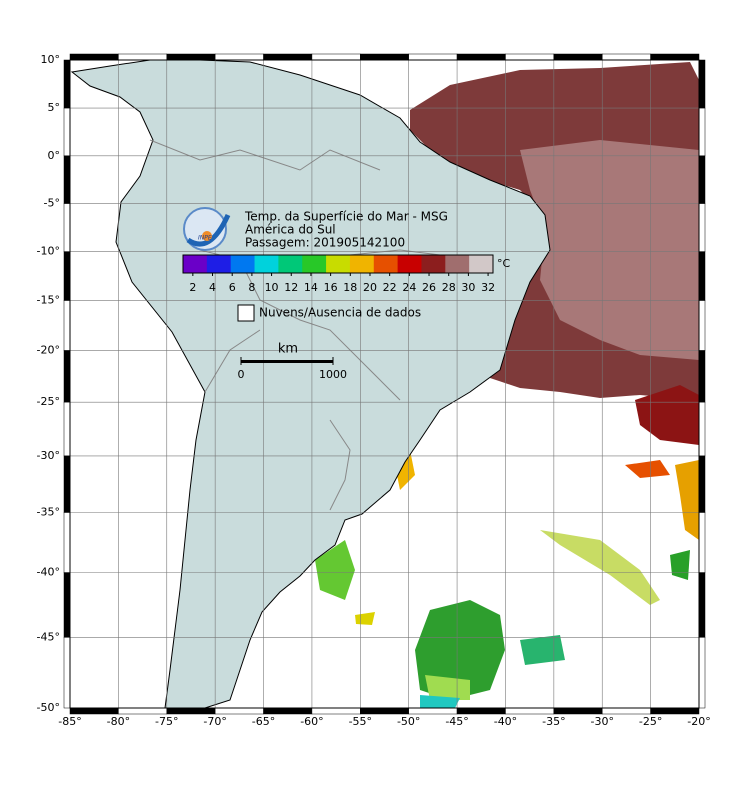  Describe the element at coordinates (51, 59) in the screenshot. I see `y-tick-label: 10°` at that location.